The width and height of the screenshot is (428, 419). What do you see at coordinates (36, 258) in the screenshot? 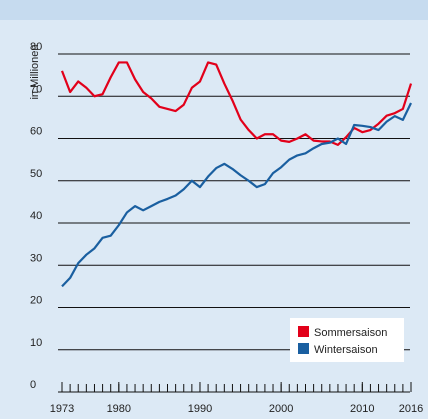
I see `y-tick-label: 30` at bounding box center [36, 258].